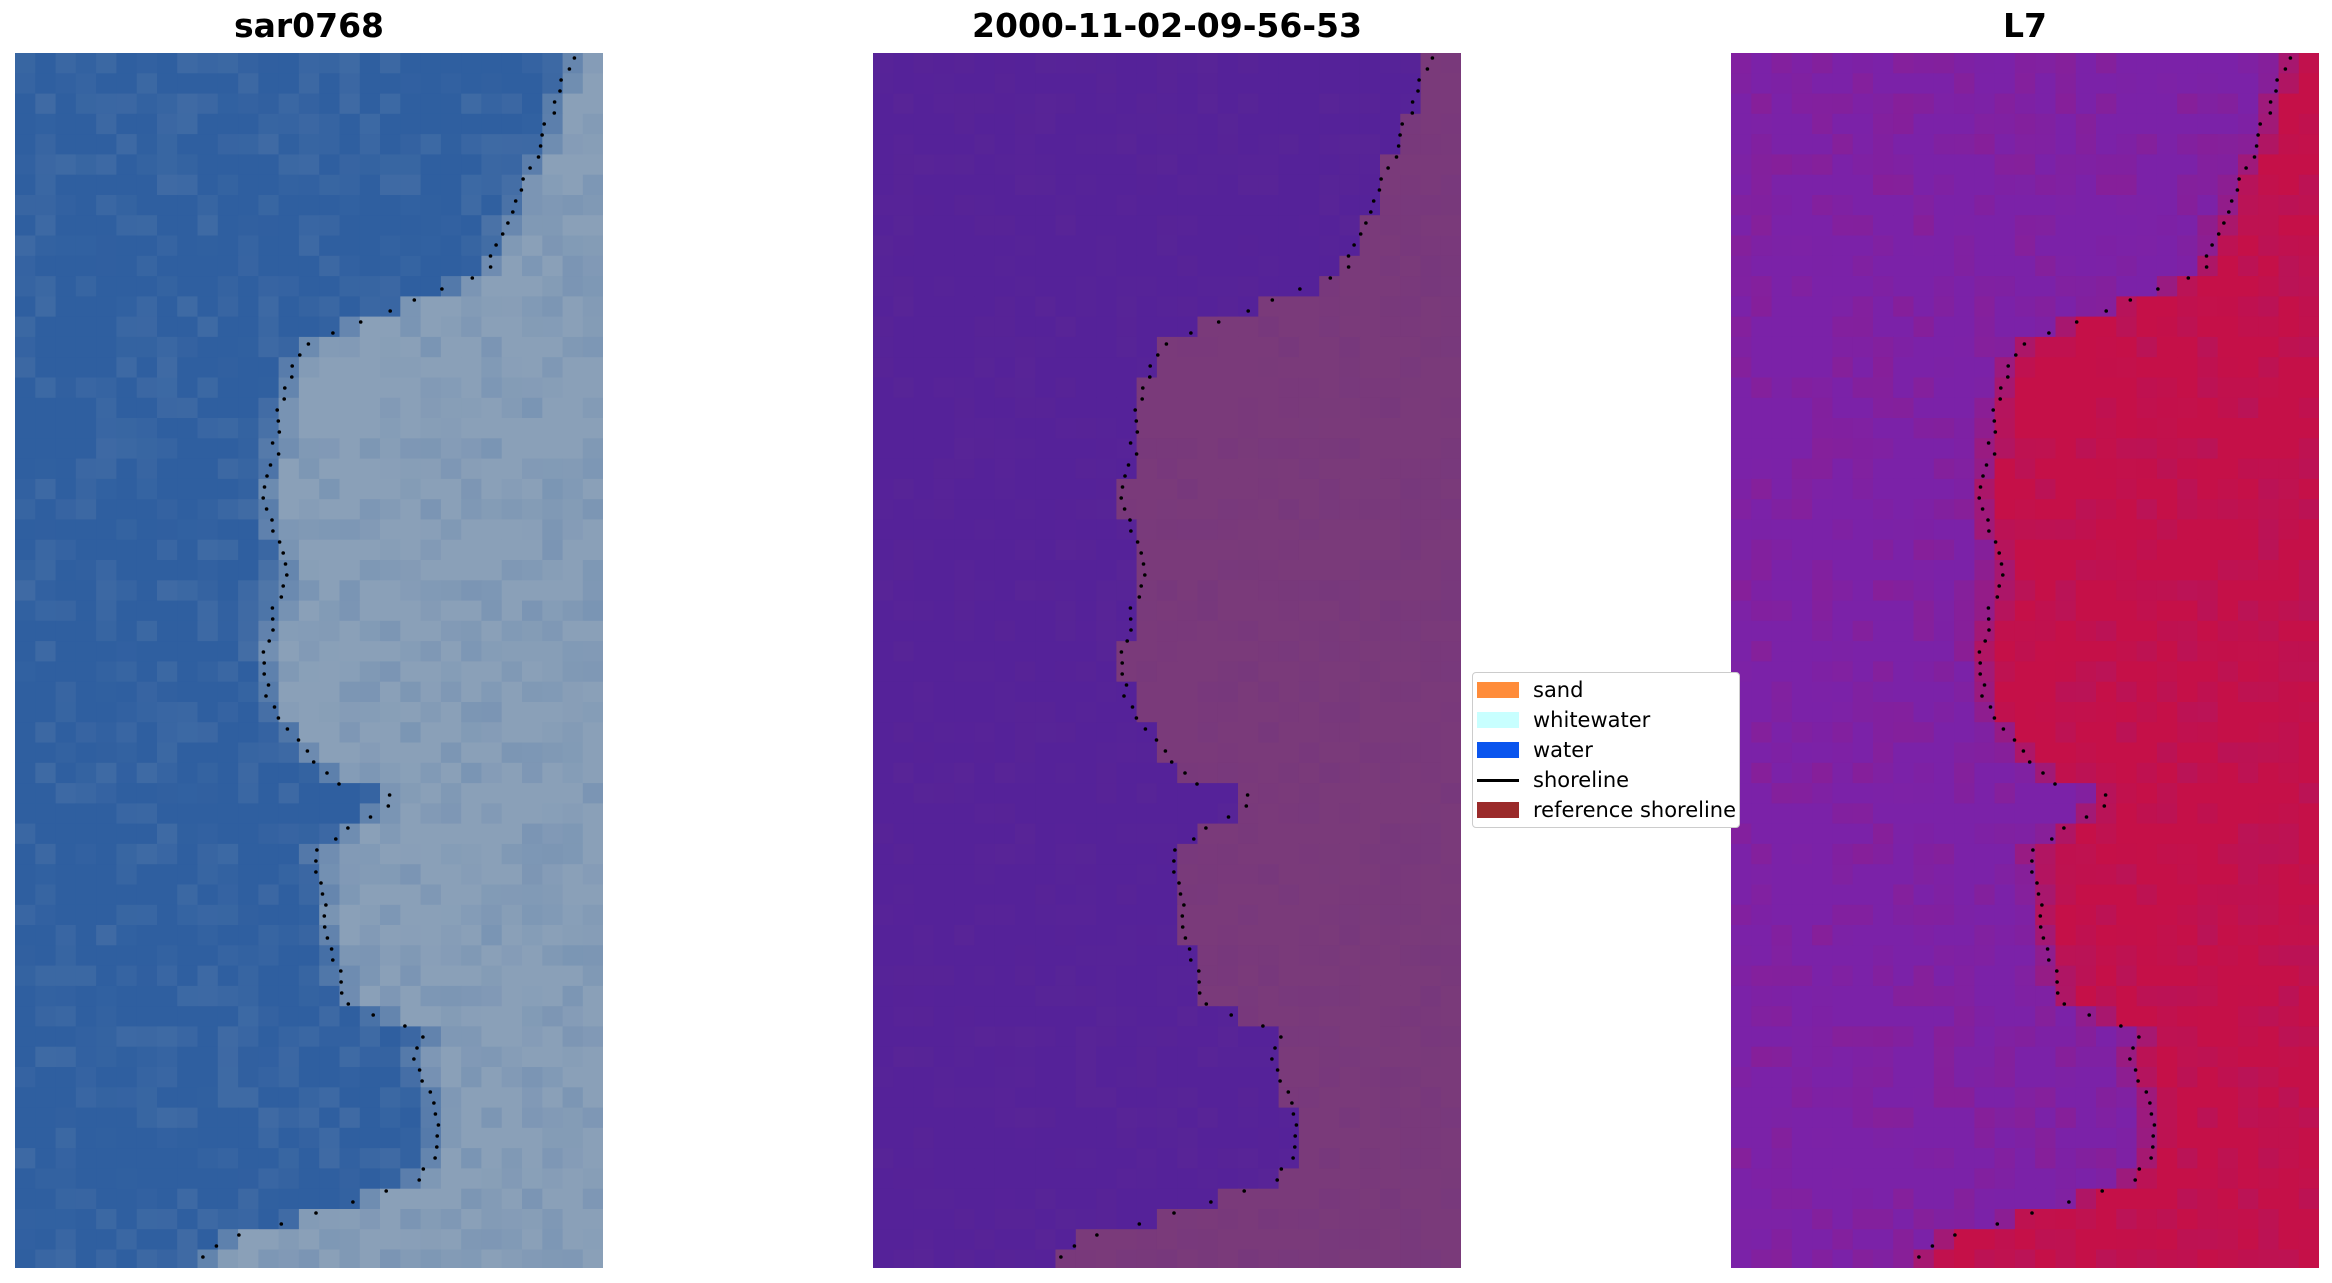 This screenshot has width=2332, height=1283. I want to click on rgb-shoreline-dot, so click(373, 1015).